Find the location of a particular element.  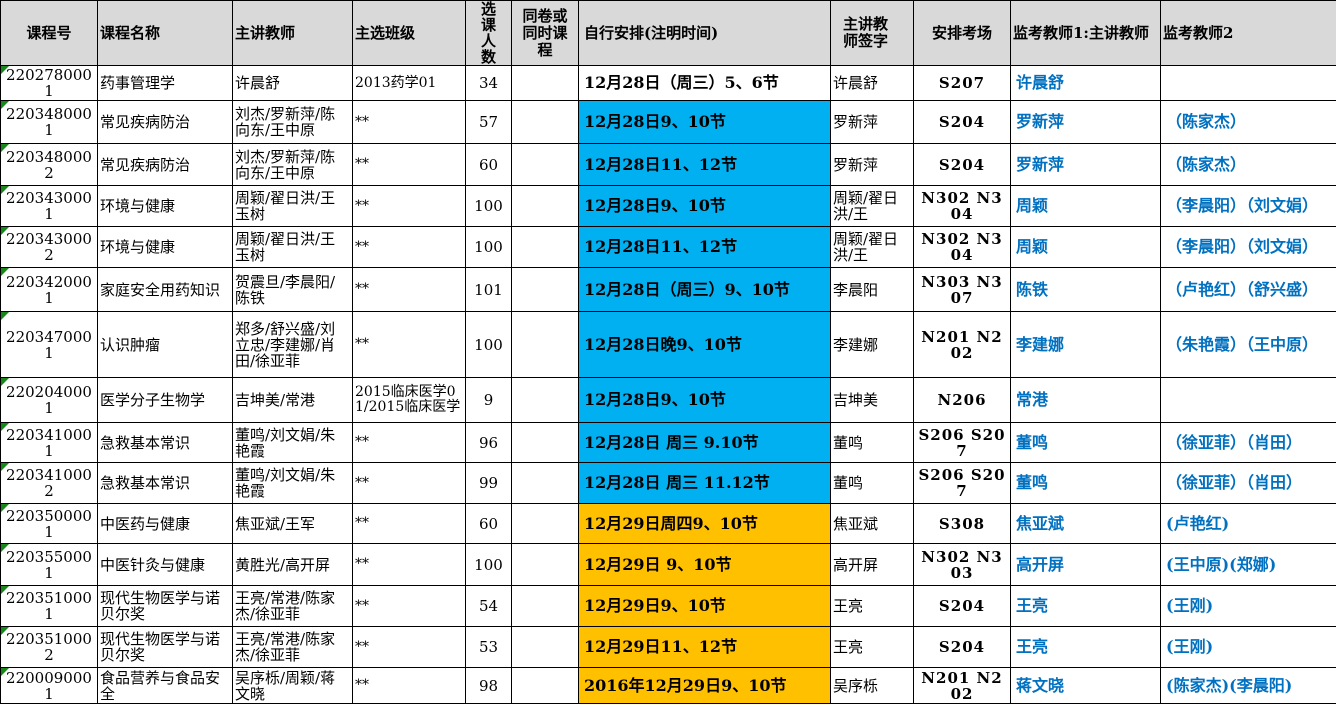

cell-invigilator1: 蒋文晓 is located at coordinates (1085, 685).